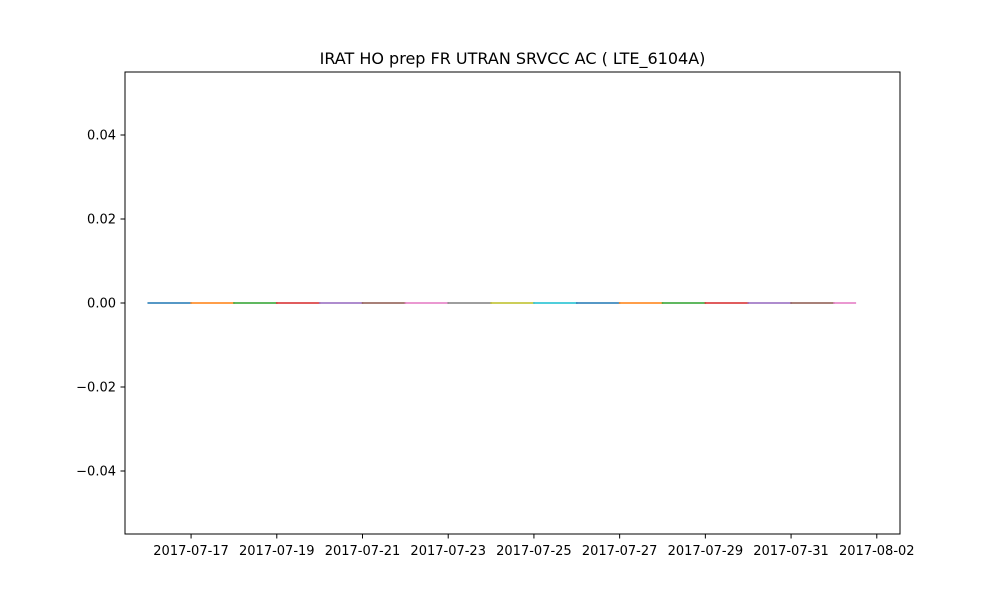  I want to click on x-tick-label: 2017-07-31, so click(791, 551).